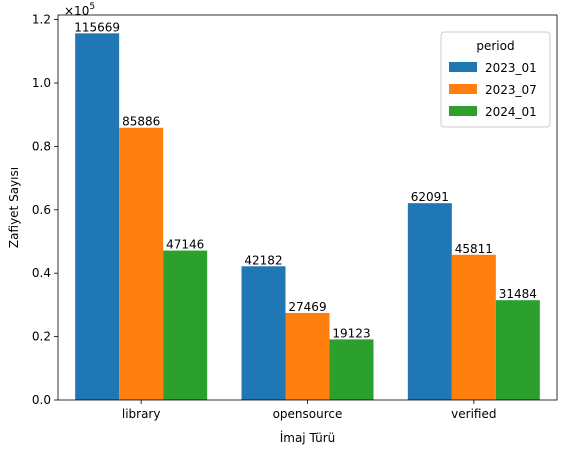 The width and height of the screenshot is (568, 454). What do you see at coordinates (307, 307) in the screenshot?
I see `bar-value-label: 27469` at bounding box center [307, 307].